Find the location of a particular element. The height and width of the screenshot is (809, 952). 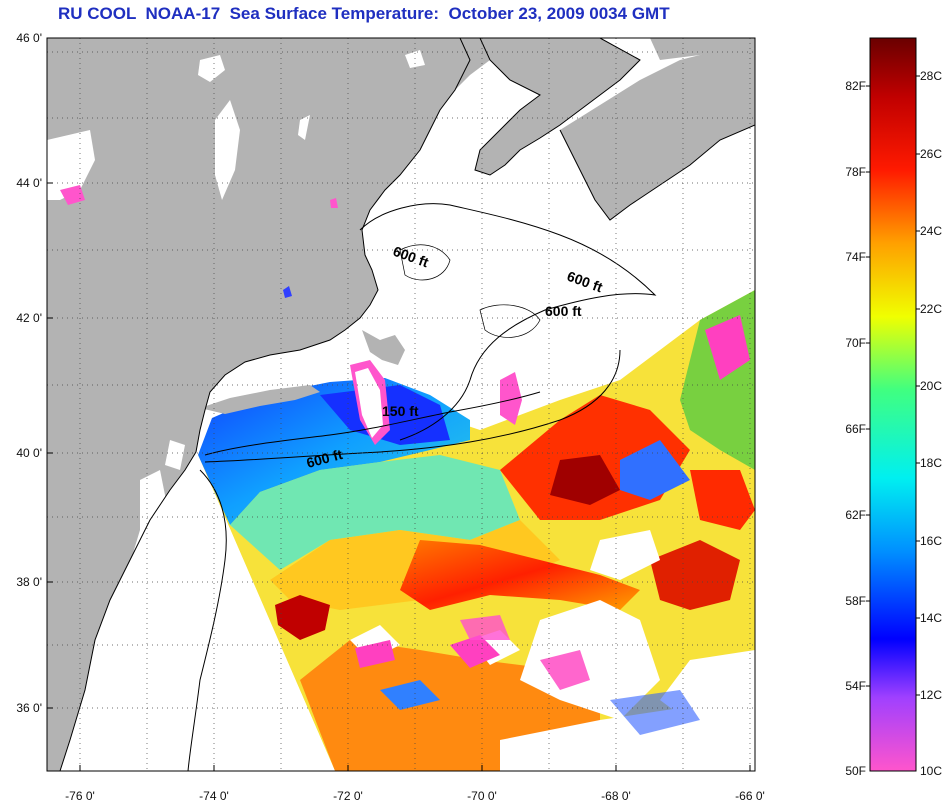

colorbar-f-label: 82F is located at coordinates (855, 86).